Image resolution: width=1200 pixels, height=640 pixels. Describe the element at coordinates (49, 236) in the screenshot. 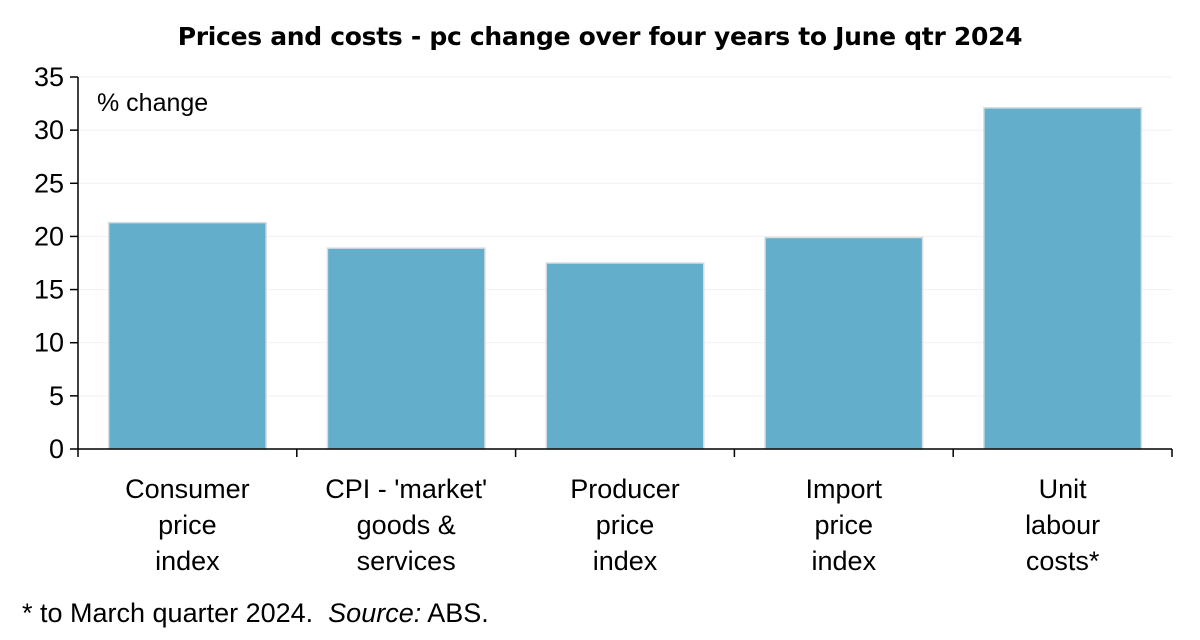

I see `y-tick-label: 20` at that location.